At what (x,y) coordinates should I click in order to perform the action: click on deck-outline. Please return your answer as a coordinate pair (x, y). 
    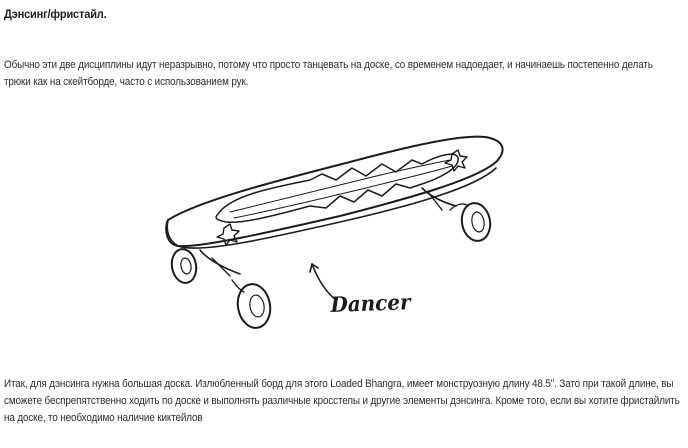
    Looking at the image, I should click on (334, 191).